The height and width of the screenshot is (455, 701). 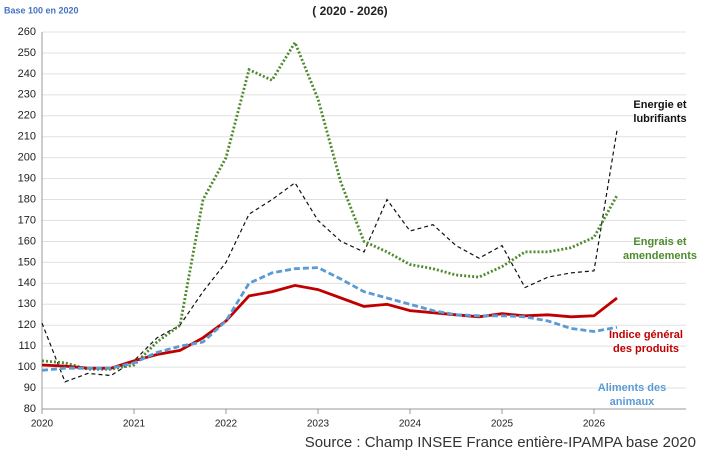 I want to click on subtitle: Base 100 en 2020, so click(x=41, y=10).